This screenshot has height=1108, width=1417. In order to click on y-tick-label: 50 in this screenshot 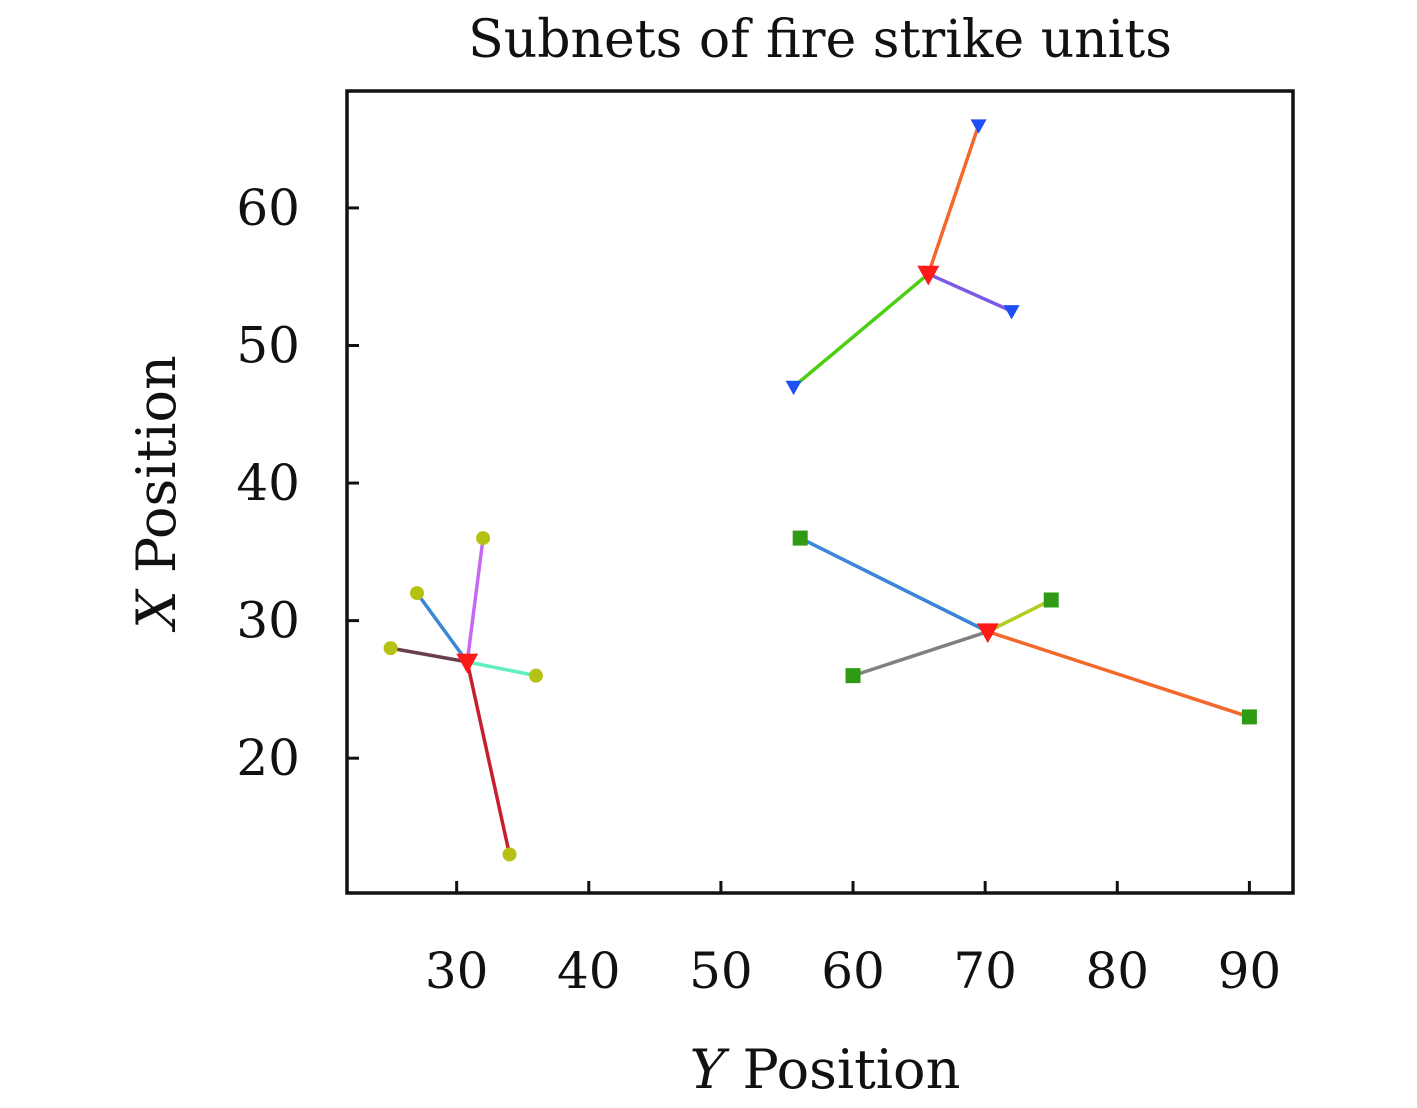, I will do `click(268, 345)`.